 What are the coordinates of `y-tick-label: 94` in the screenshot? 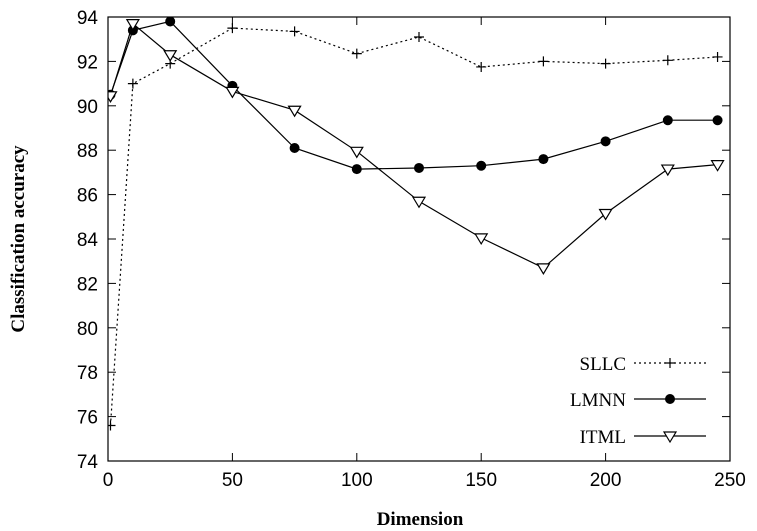 It's located at (88, 18).